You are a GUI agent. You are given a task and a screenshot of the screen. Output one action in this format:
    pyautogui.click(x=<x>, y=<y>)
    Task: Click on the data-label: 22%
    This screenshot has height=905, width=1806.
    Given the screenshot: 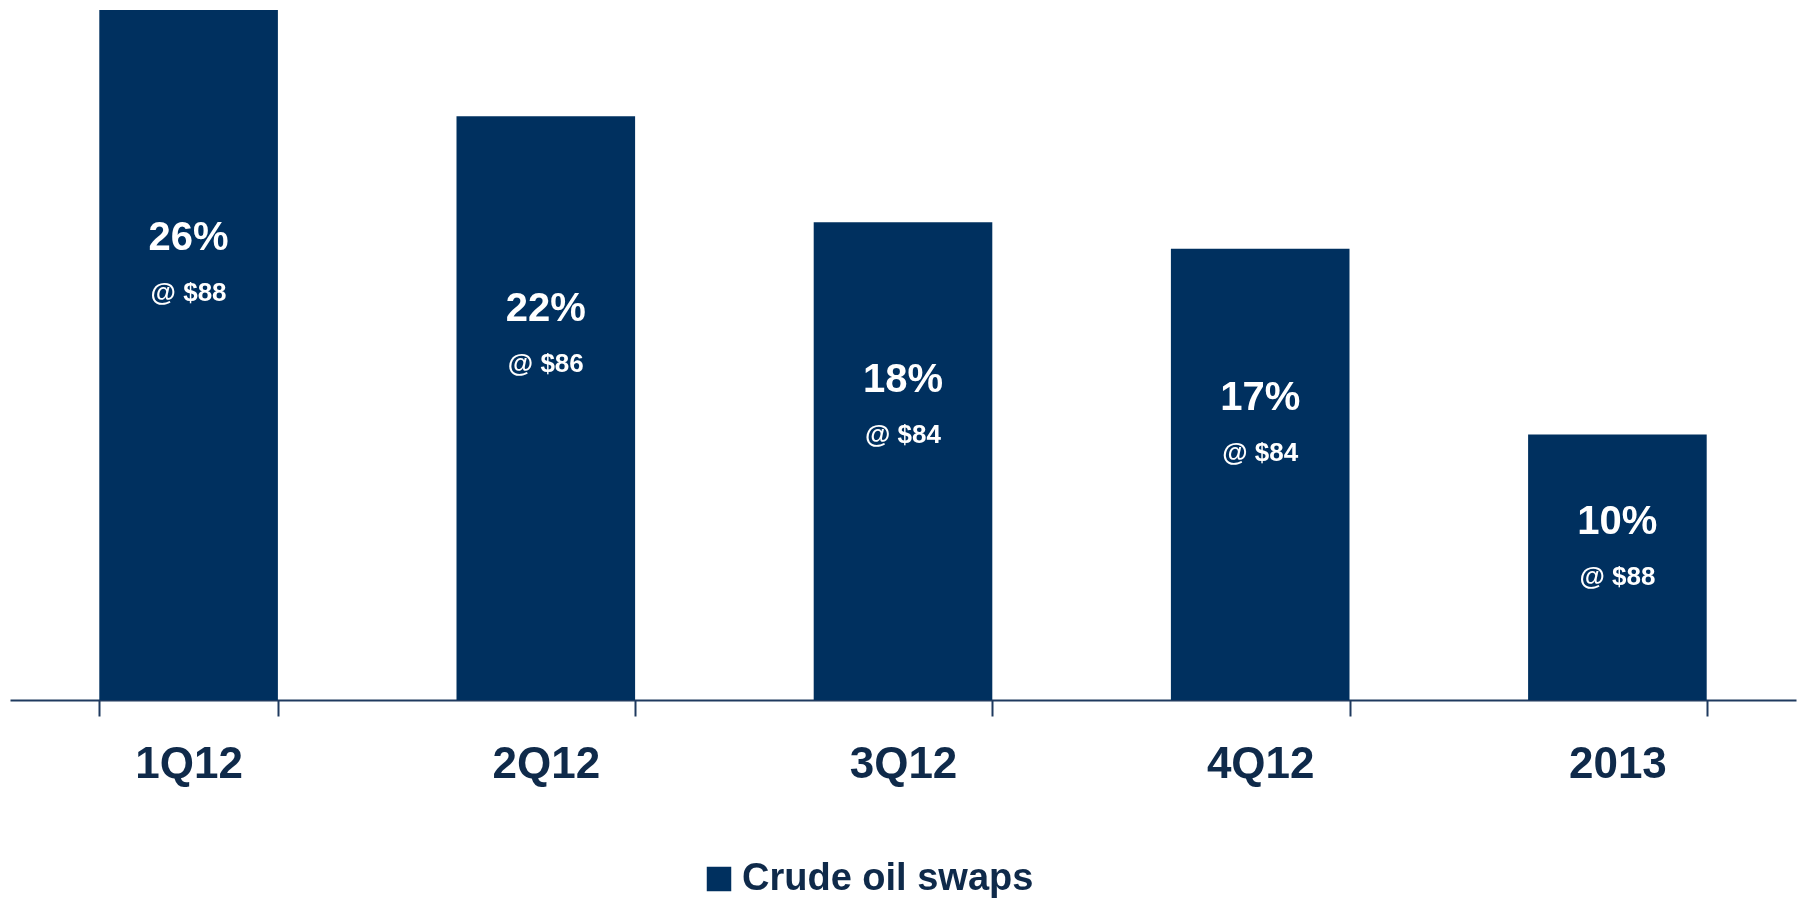 What is the action you would take?
    pyautogui.click(x=545, y=306)
    